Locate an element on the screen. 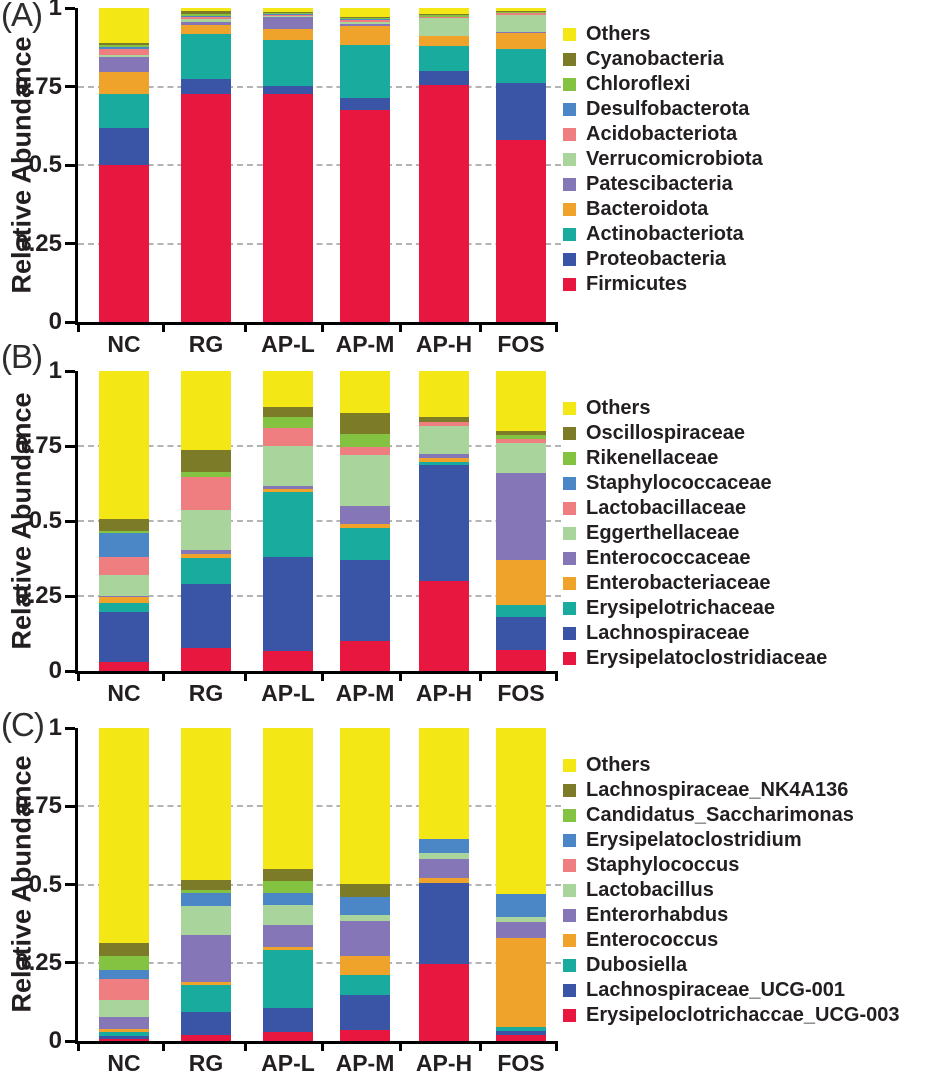 The width and height of the screenshot is (938, 1073). legend-item: Erysipelatoclostridiaceae is located at coordinates (750, 658).